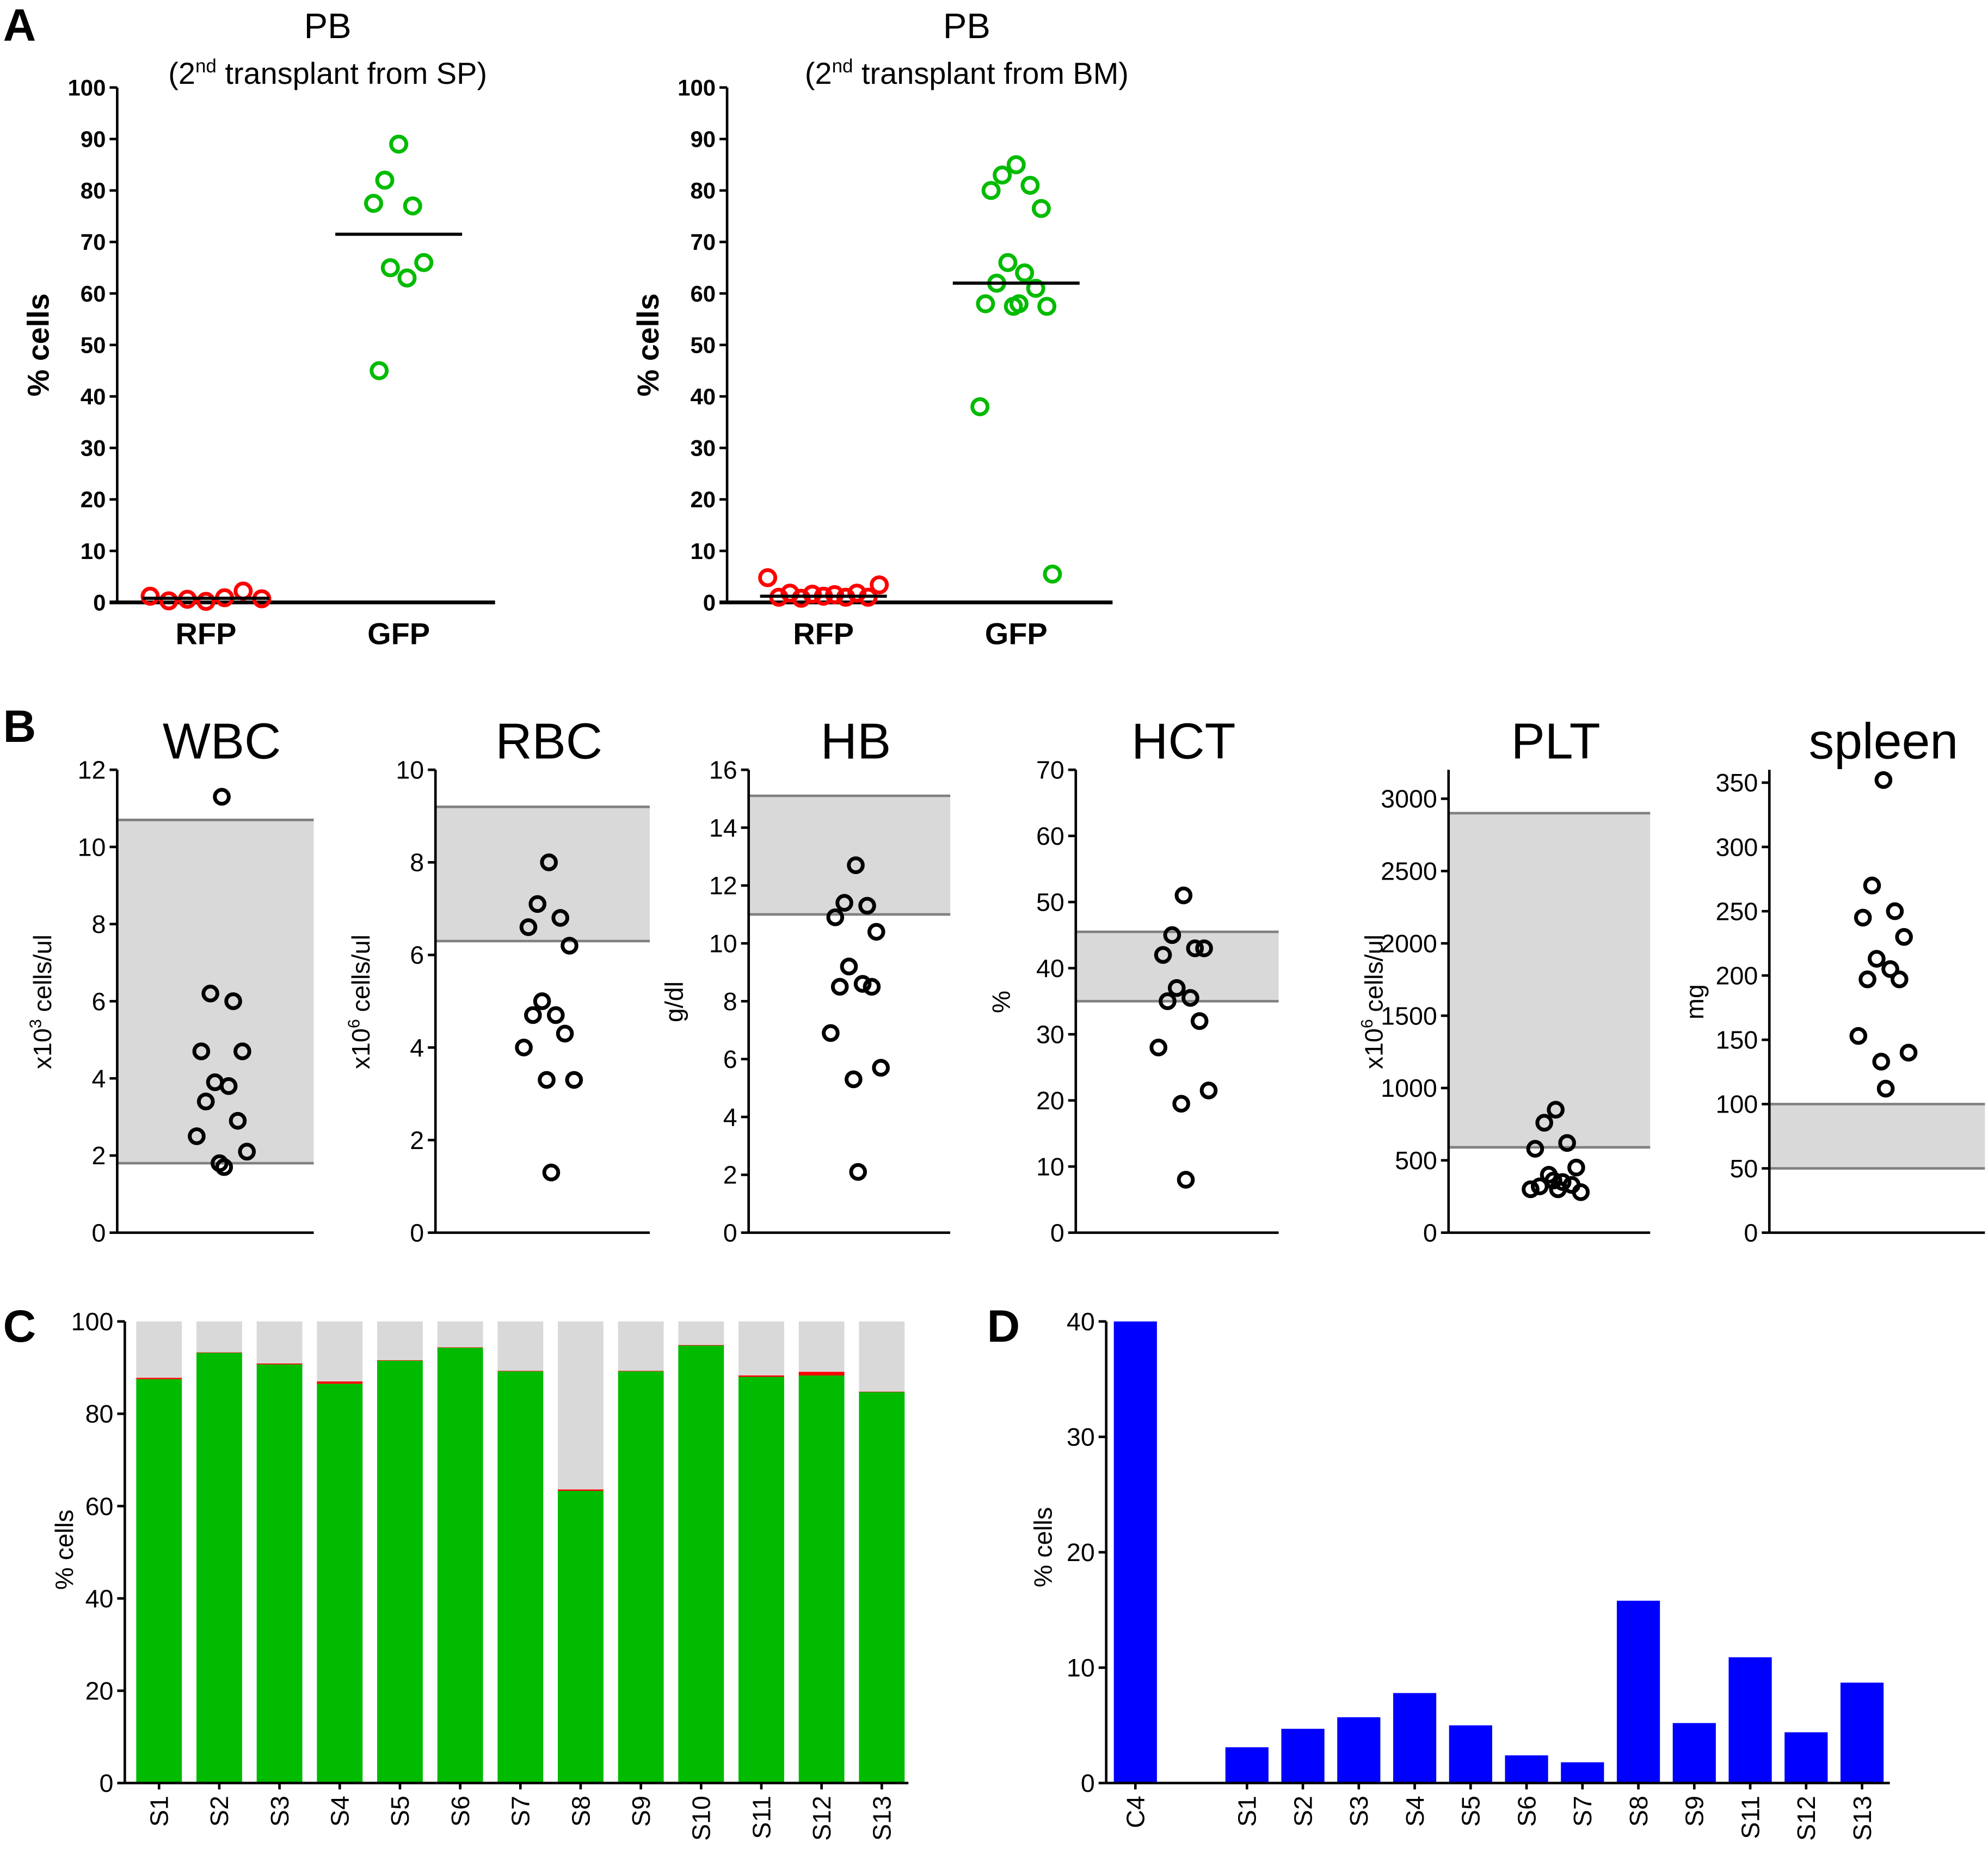 This screenshot has height=1849, width=1988. What do you see at coordinates (399, 634) in the screenshot?
I see `x-tick-label: GFP` at bounding box center [399, 634].